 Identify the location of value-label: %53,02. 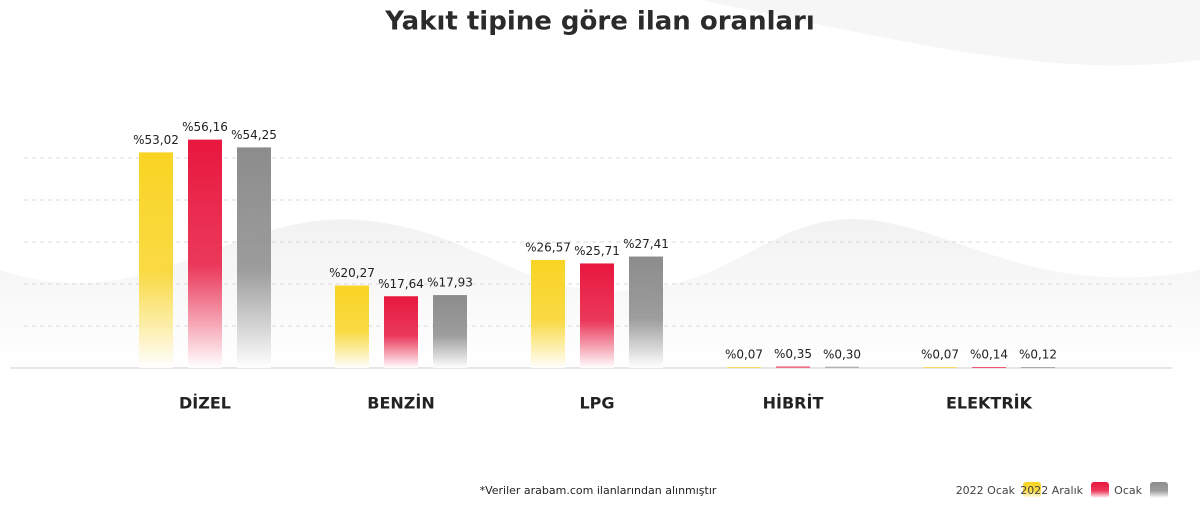
(156, 140).